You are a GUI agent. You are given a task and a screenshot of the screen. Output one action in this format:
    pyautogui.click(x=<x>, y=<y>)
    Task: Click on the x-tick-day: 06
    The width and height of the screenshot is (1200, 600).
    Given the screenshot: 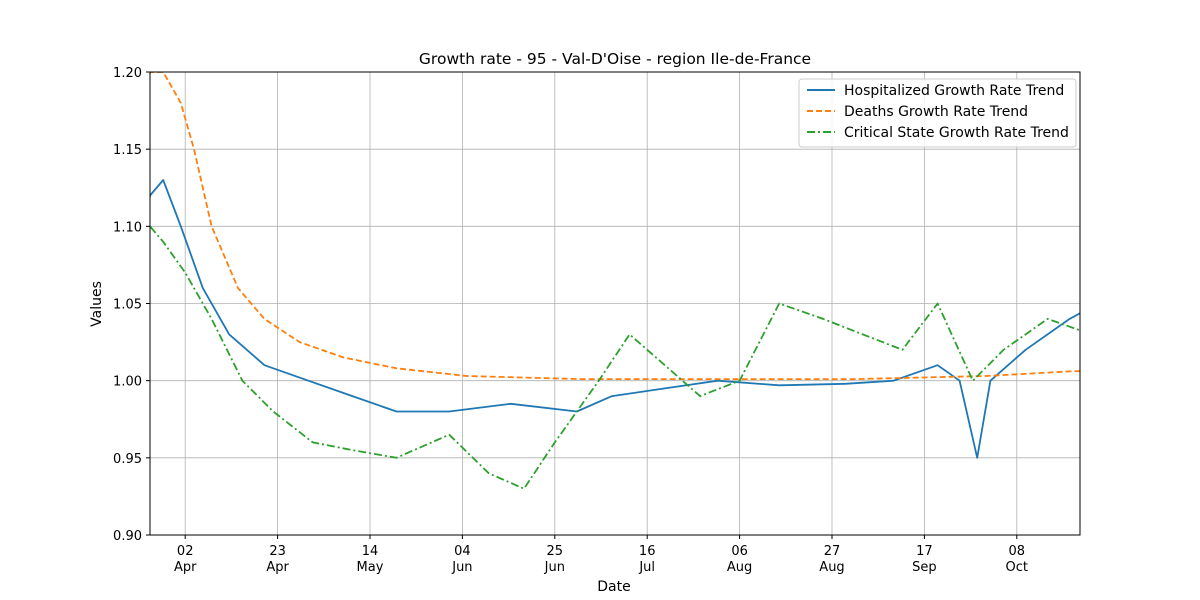 What is the action you would take?
    pyautogui.click(x=739, y=551)
    